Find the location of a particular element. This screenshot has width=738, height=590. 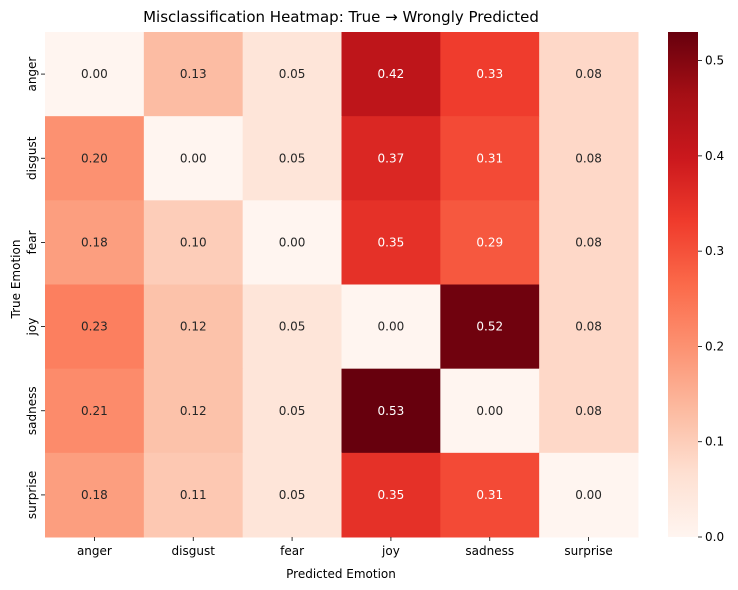

colorbar: 0.0 0.1 0.2 0.3 0.4 0.5 is located at coordinates (696, 288).